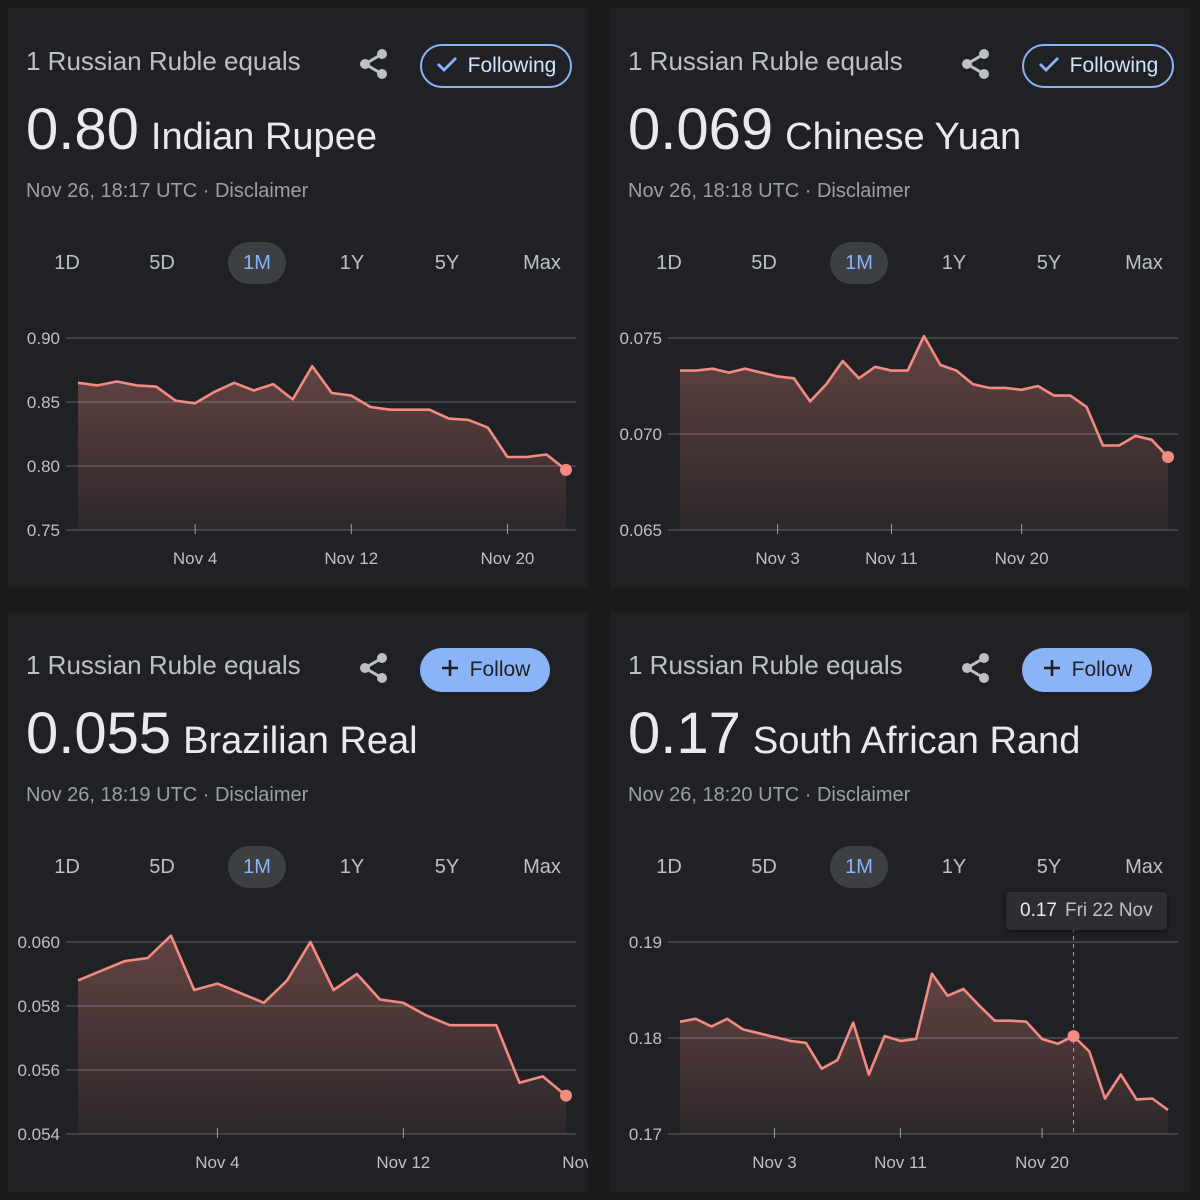  I want to click on rate-chart: 0.19 0.18 0.17 Nov 3 Nov 11 Nov 20, so click(903, 1042).